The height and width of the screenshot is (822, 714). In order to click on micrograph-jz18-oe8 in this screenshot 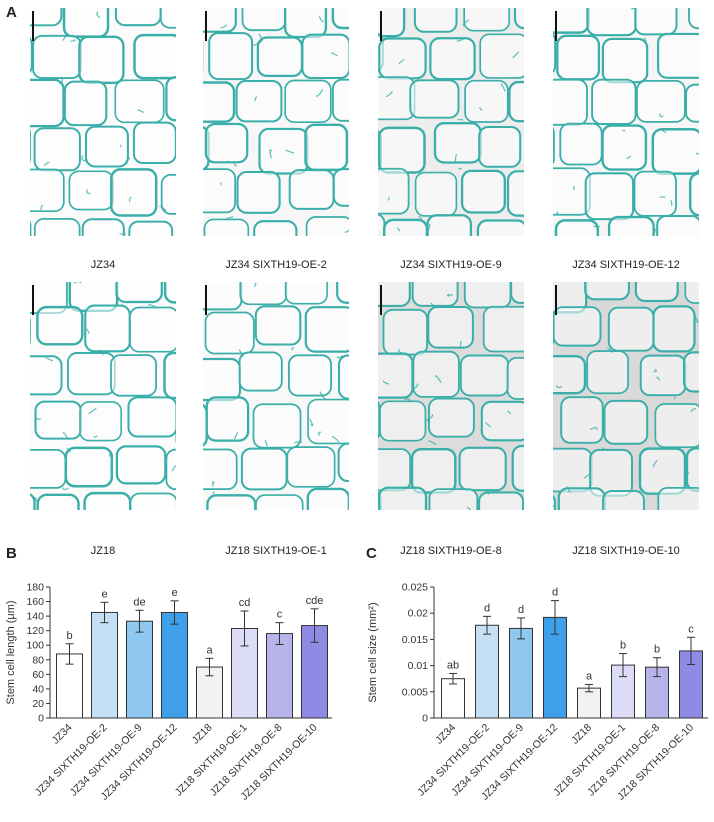, I will do `click(451, 396)`.